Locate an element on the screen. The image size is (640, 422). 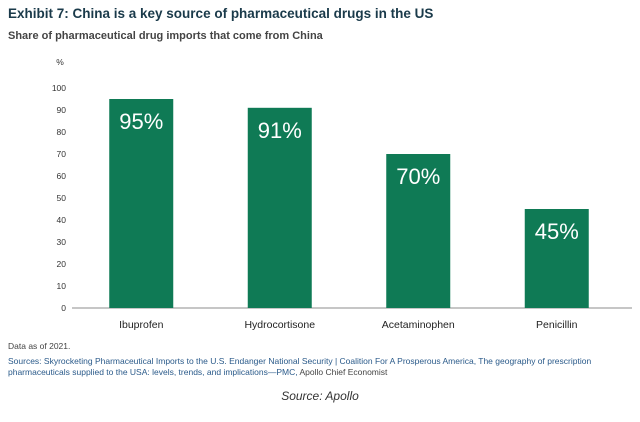
y-tick-label: 0 is located at coordinates (63, 308).